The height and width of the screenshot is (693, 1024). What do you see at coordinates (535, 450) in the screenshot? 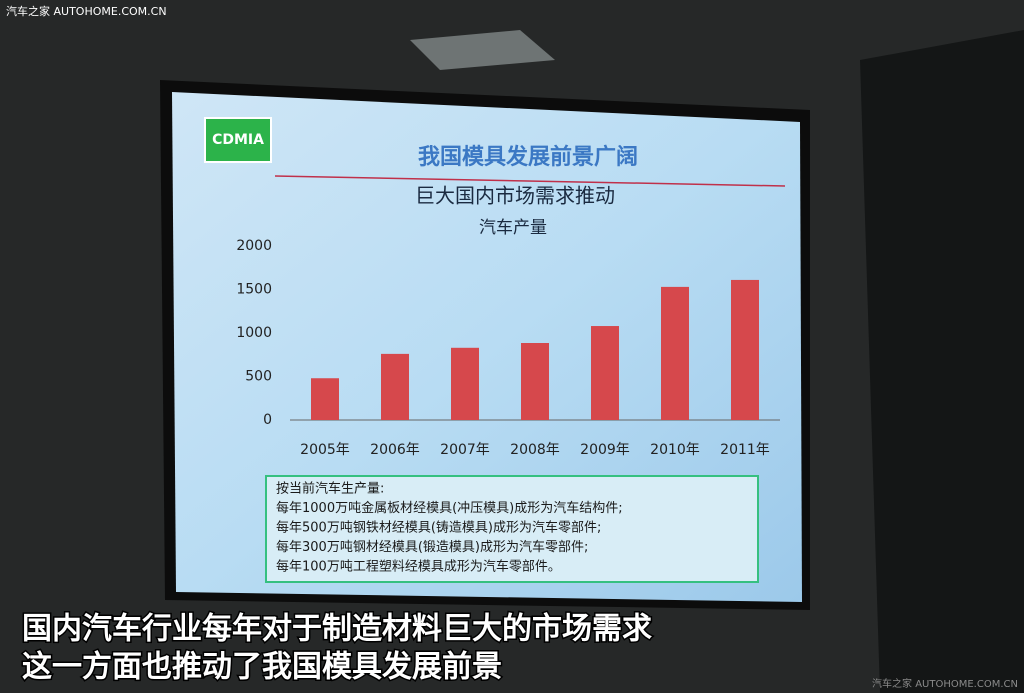
I see `x-tick-label: 2008年` at bounding box center [535, 450].